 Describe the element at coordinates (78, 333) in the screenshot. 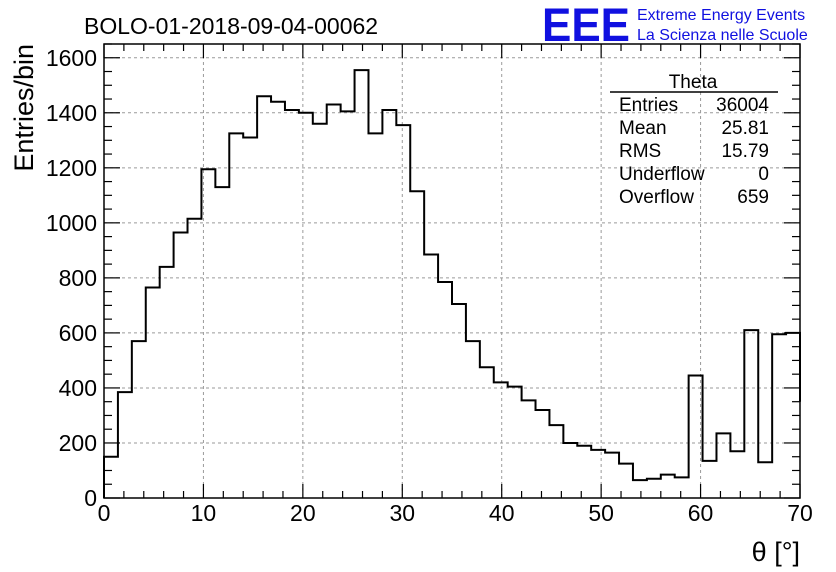

I see `y-tick-label: 600` at that location.